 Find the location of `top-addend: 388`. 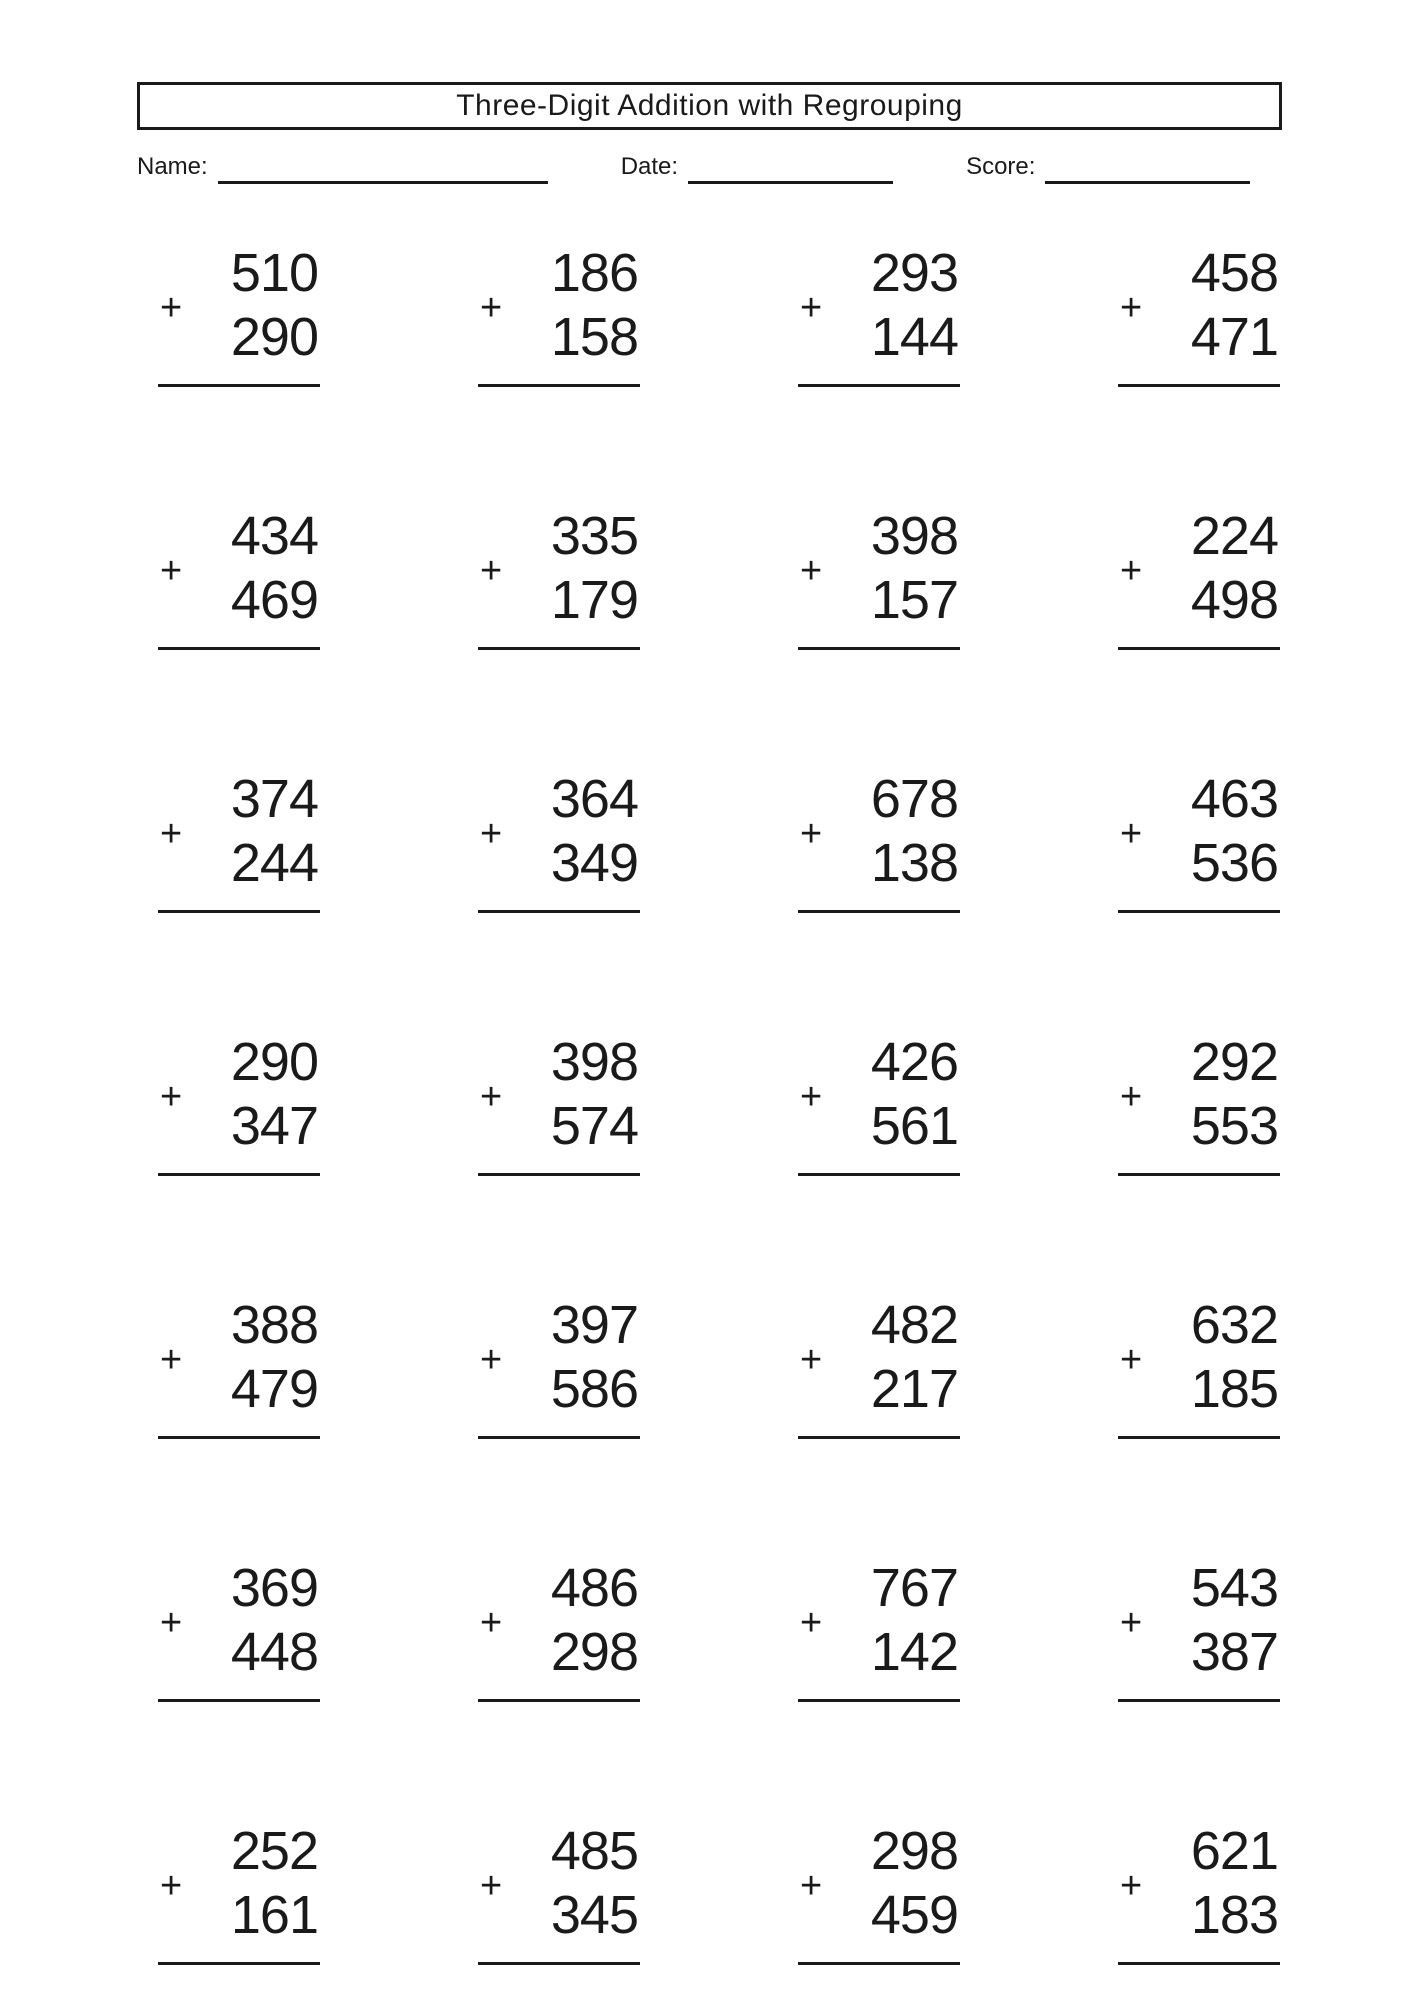

top-addend: 388 is located at coordinates (274, 1325).